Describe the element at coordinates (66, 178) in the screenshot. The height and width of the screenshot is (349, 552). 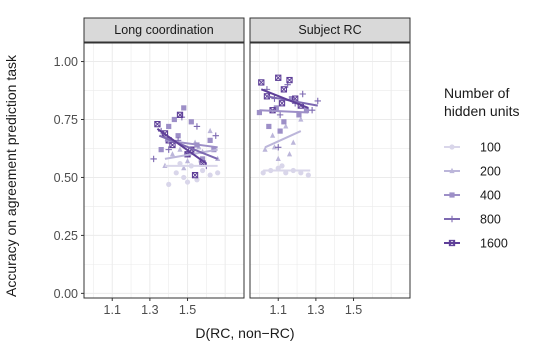
I see `y-tick-label: 0.50` at that location.